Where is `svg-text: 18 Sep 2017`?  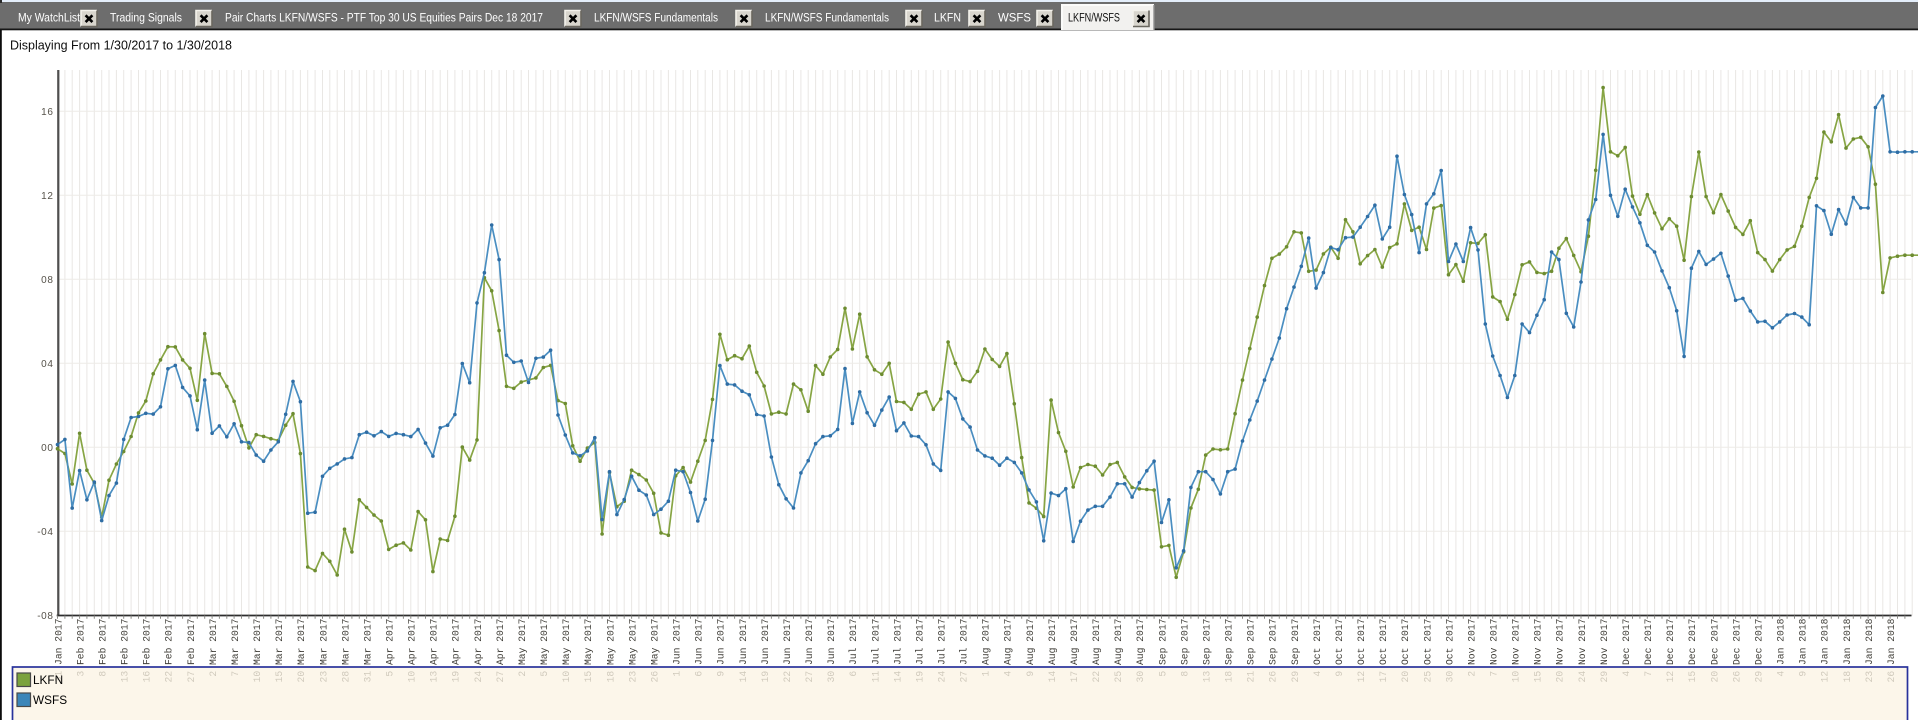
svg-text: 18 Sep 2017 is located at coordinates (1229, 650).